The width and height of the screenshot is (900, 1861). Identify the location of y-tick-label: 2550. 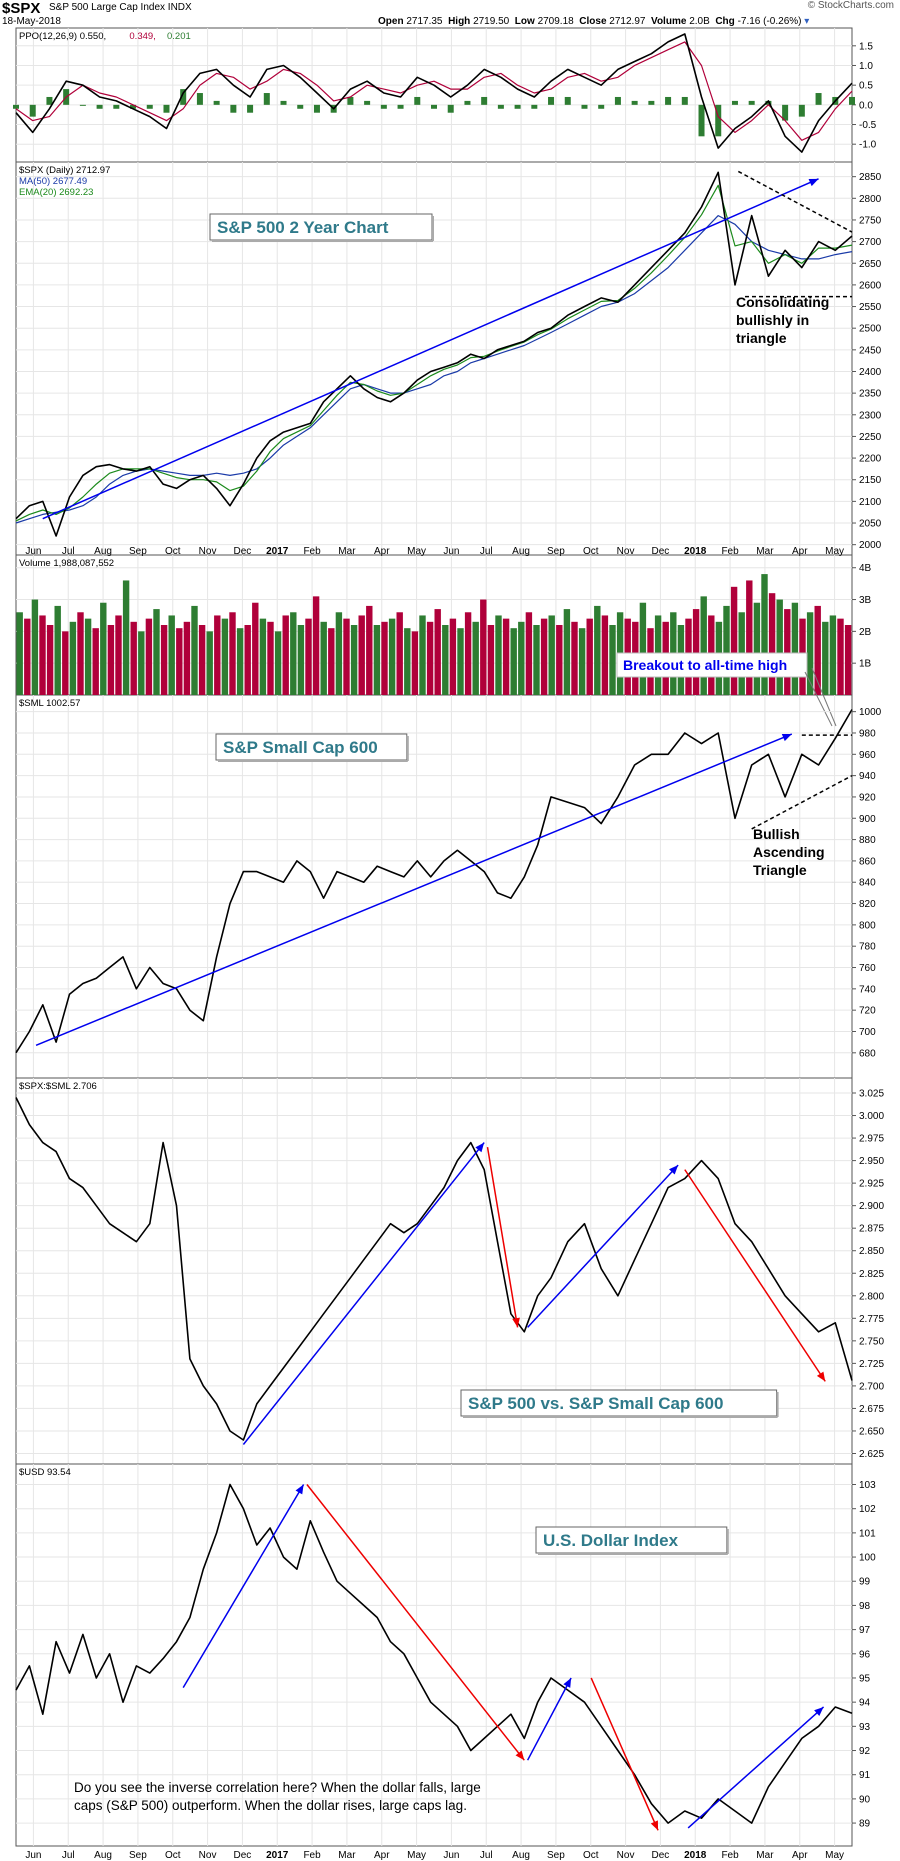
(870, 307).